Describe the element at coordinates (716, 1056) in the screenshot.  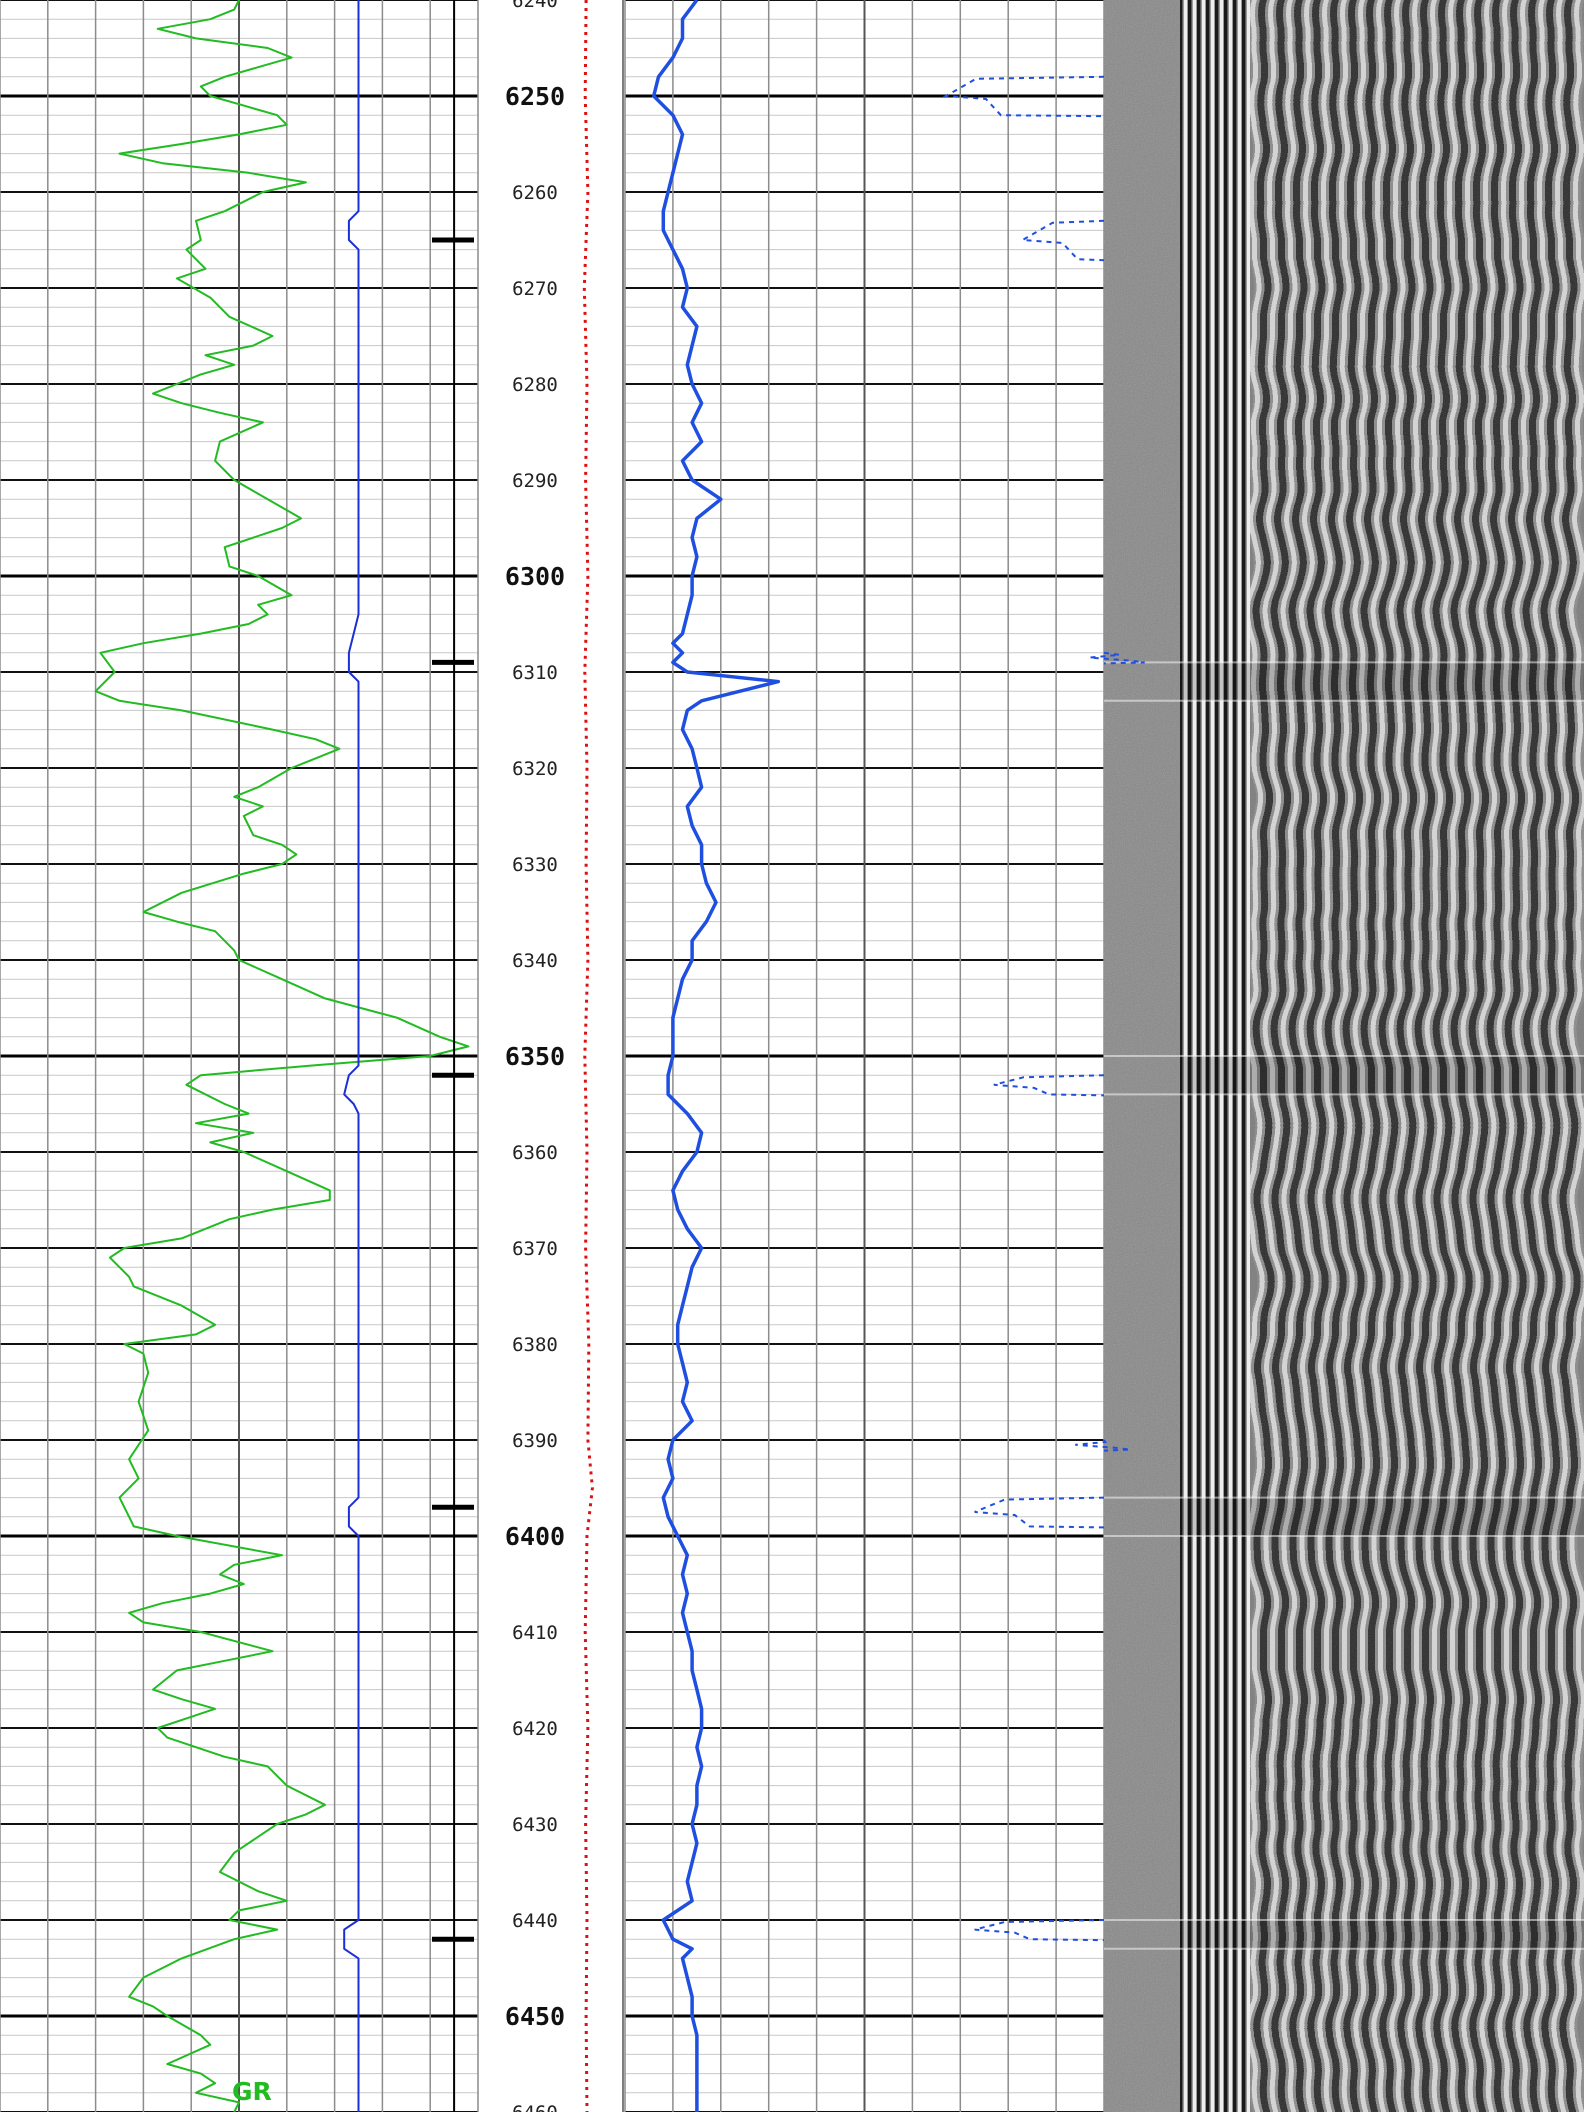
I see `series-curve-4-line` at that location.